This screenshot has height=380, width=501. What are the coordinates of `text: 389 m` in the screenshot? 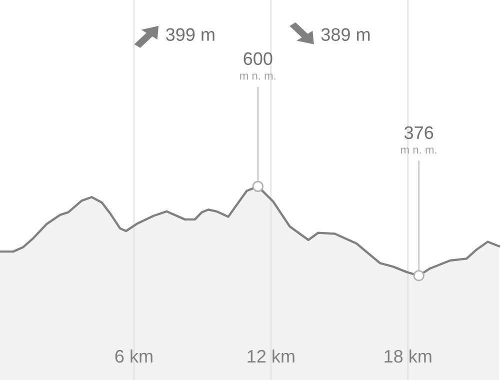 It's located at (345, 34).